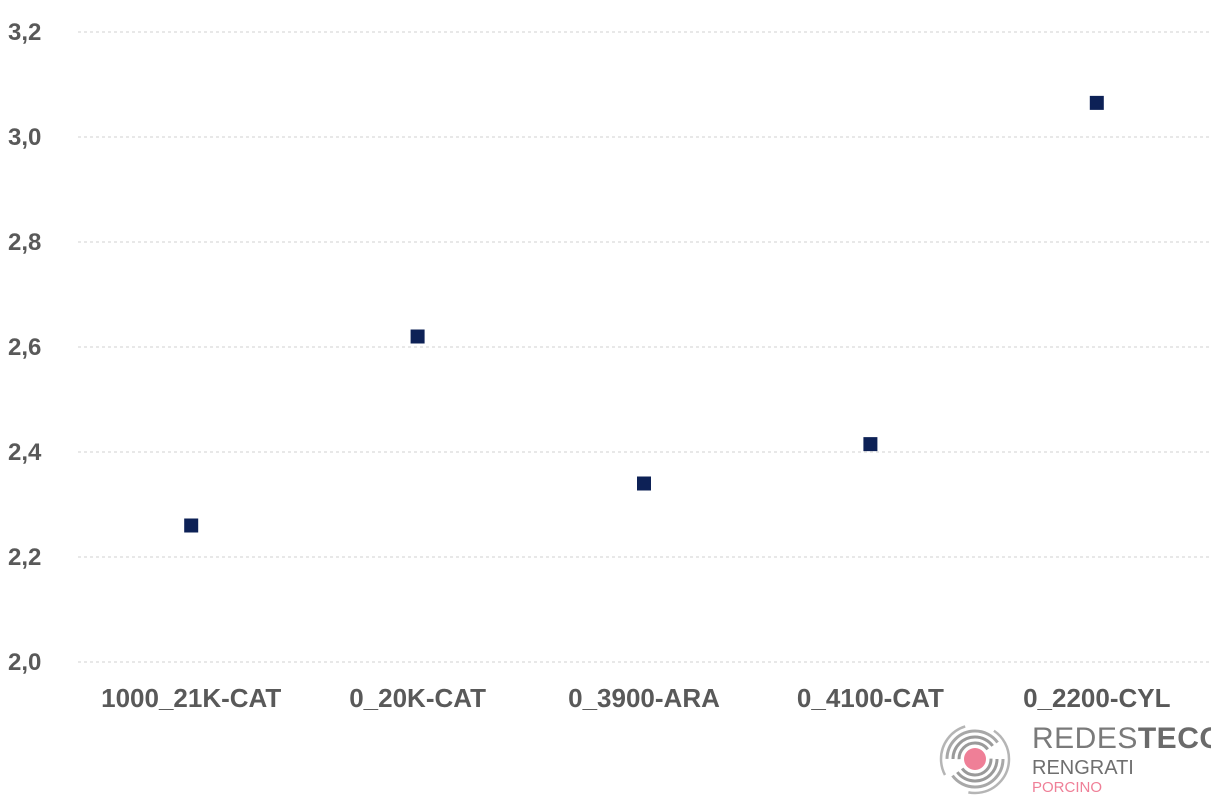 The height and width of the screenshot is (796, 1211). I want to click on logo-title: REDESTECO, so click(1121, 739).